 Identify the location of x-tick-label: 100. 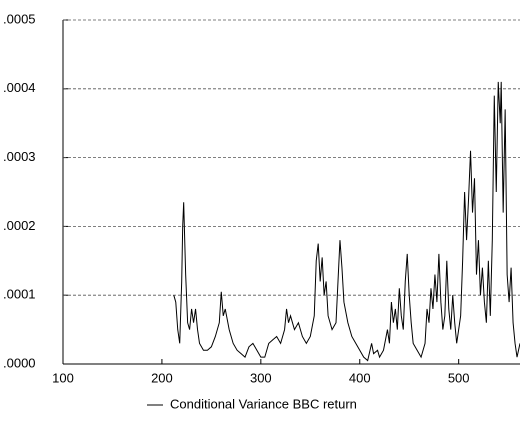
(63, 377).